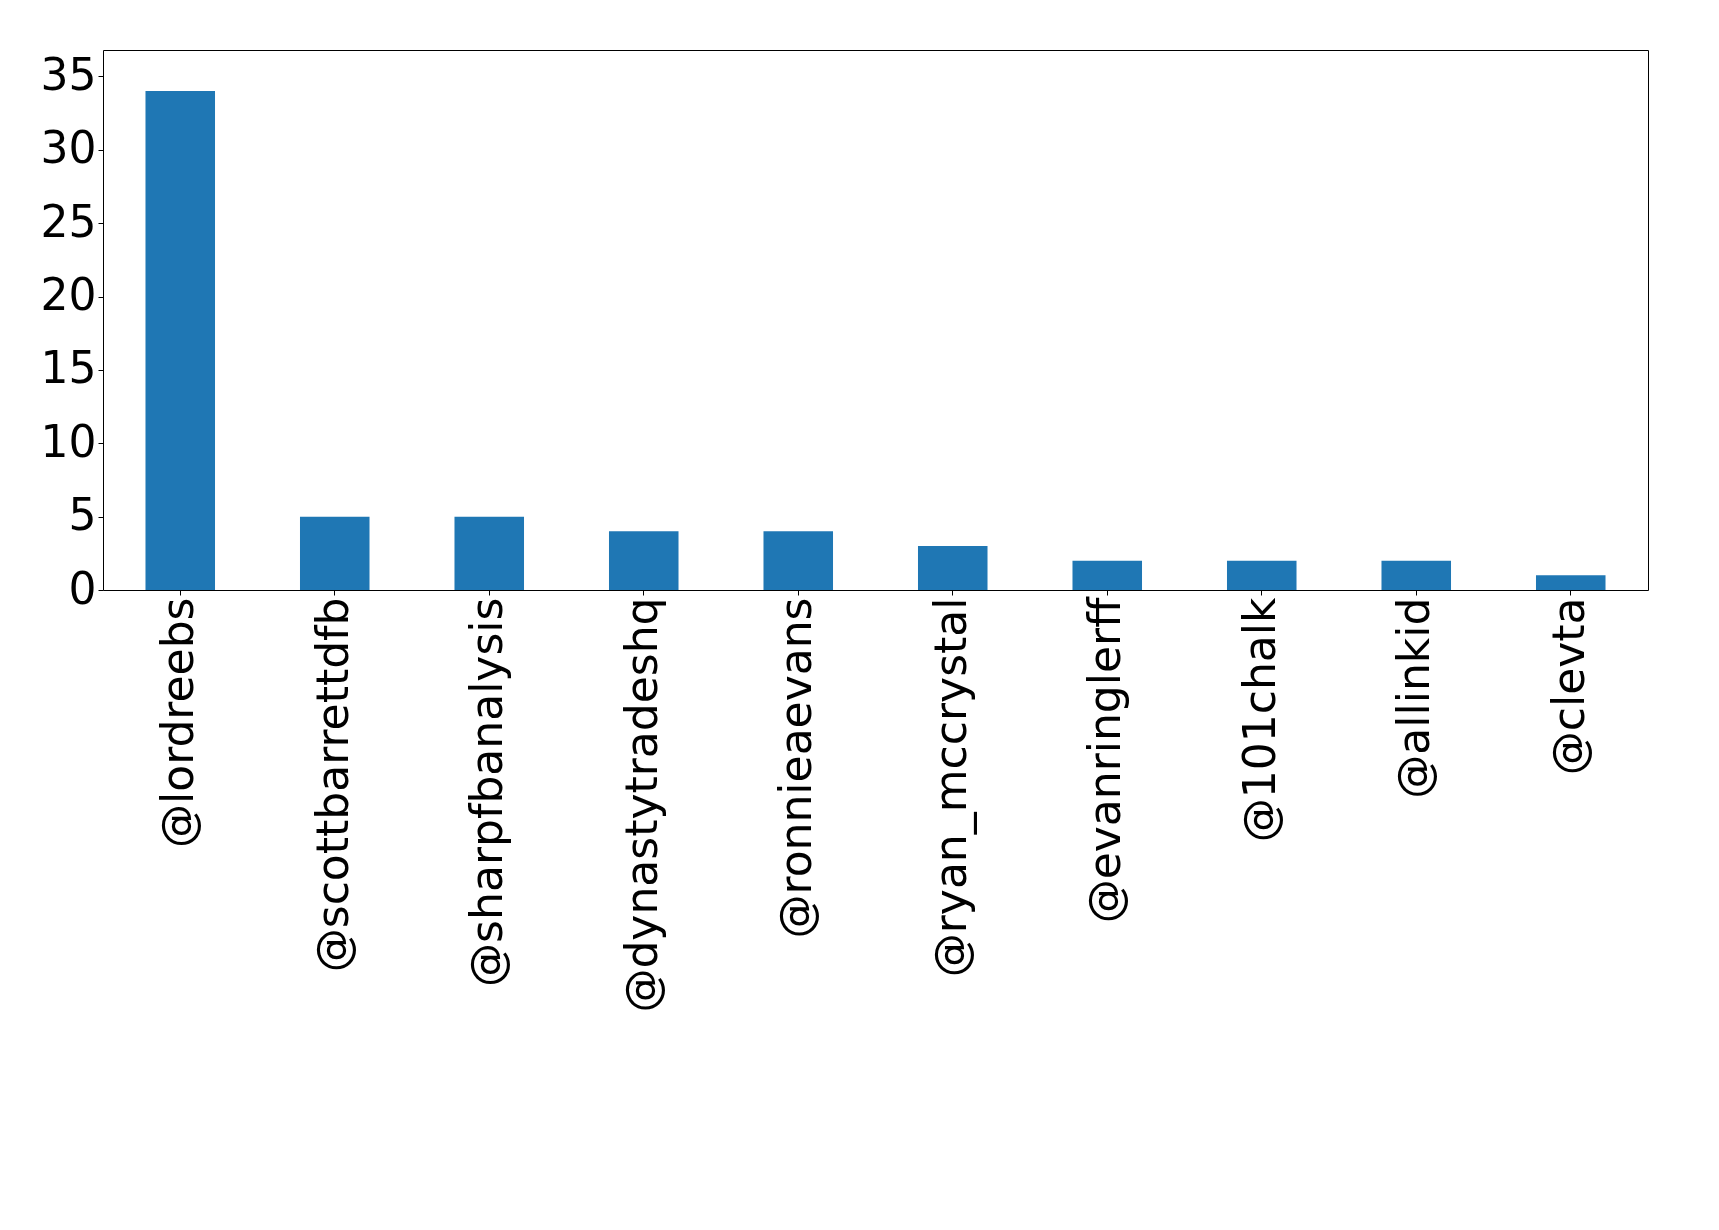 The height and width of the screenshot is (1230, 1719). Describe the element at coordinates (68, 368) in the screenshot. I see `y-tick-label: 15` at that location.